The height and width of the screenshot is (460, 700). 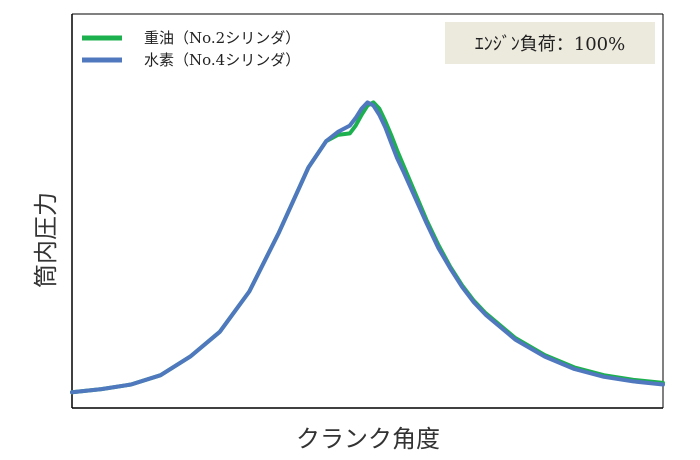 I want to click on annotation-text: ｴﾝｼﾞﾝ負荷：100%, so click(x=550, y=44).